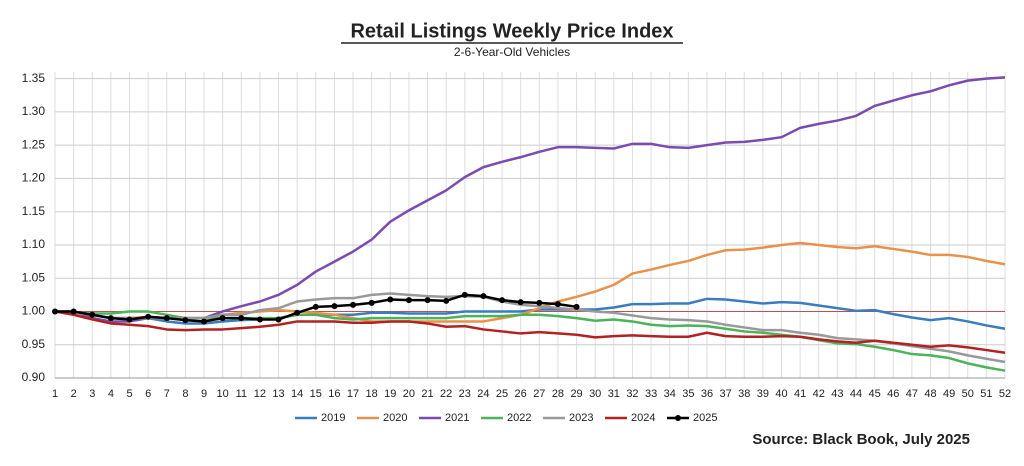 The height and width of the screenshot is (466, 1024). I want to click on x-tick-label: 26, so click(521, 394).